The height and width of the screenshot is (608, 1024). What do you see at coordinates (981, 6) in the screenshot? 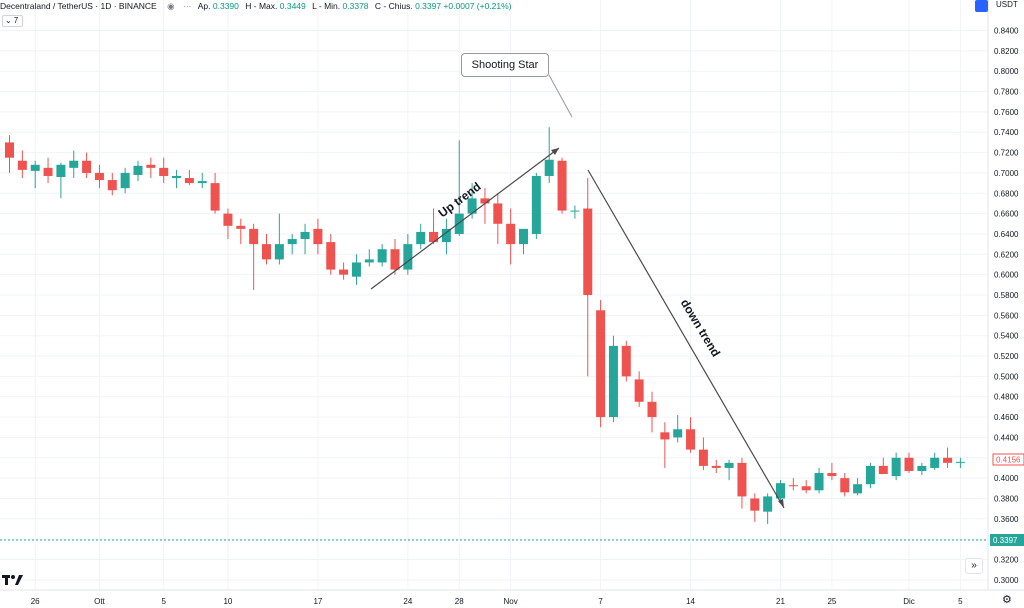
I see `currency-button` at bounding box center [981, 6].